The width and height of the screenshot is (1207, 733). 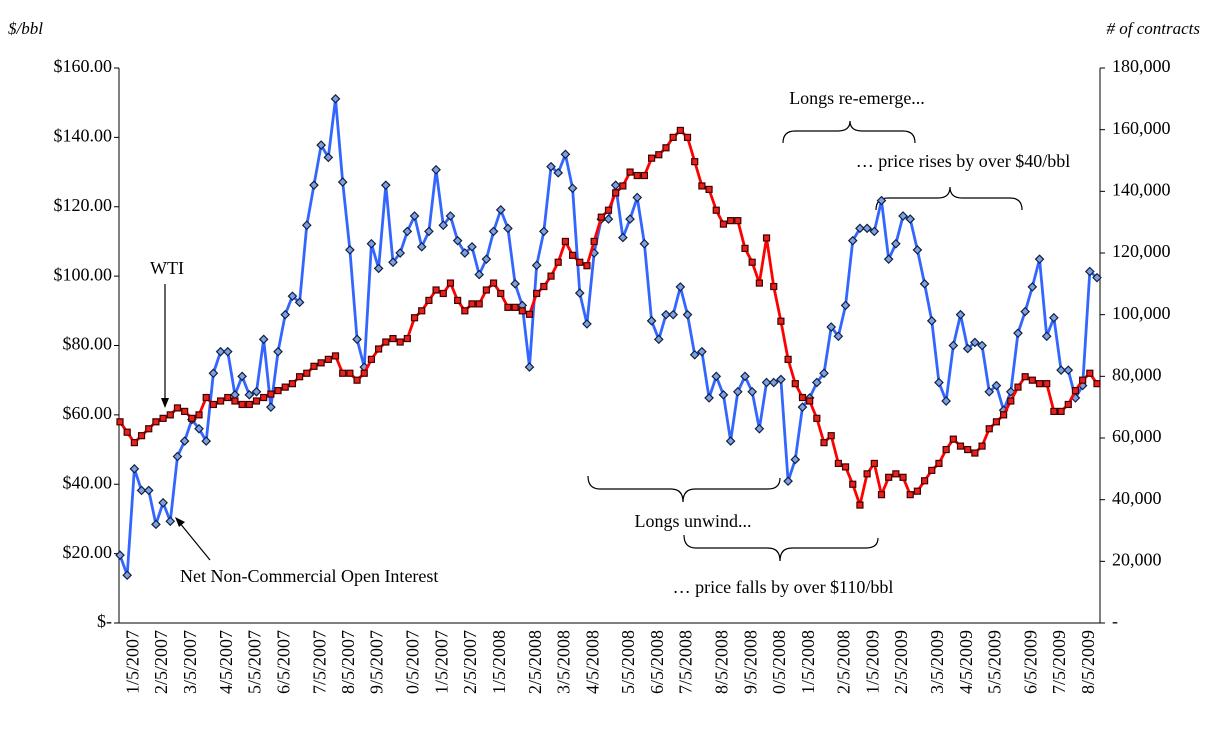 What do you see at coordinates (88, 344) in the screenshot?
I see `y-tick-label: $80.00` at bounding box center [88, 344].